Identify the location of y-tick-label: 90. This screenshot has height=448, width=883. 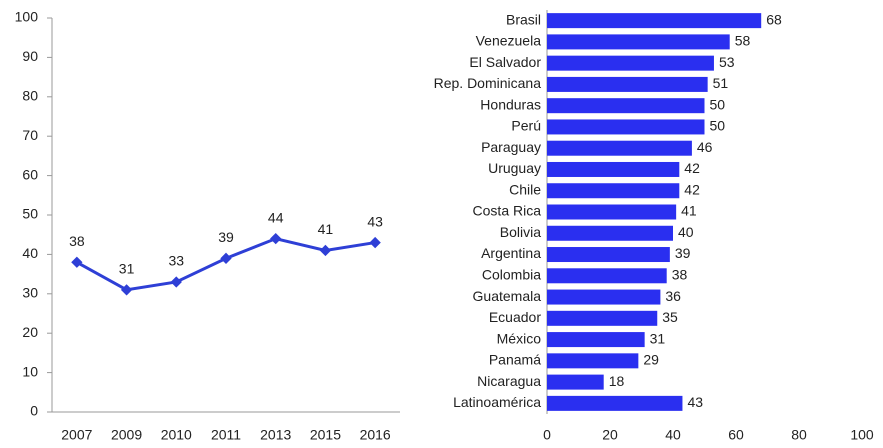
(30, 56).